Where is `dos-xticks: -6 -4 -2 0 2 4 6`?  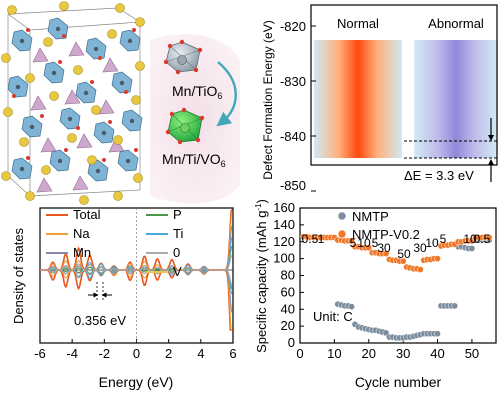 dos-xticks: -6 -4 -2 0 2 4 6 is located at coordinates (135, 350).